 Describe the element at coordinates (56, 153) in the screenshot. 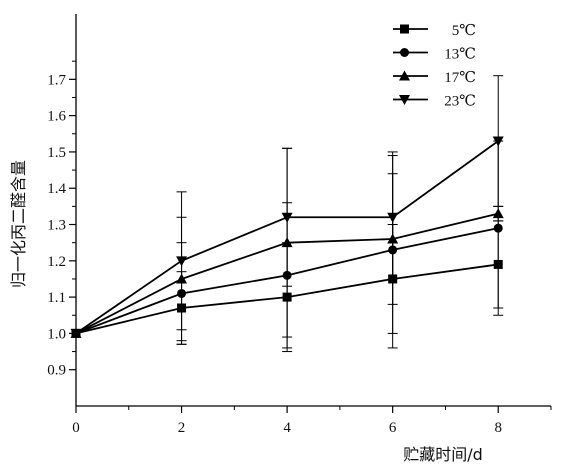

I see `y-tick-label: 1.5` at that location.